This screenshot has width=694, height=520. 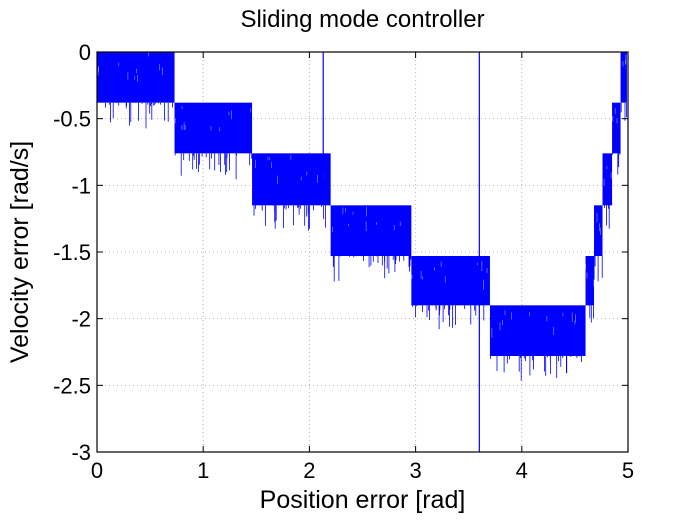 I want to click on y-tick-label: -2, so click(x=81, y=319).